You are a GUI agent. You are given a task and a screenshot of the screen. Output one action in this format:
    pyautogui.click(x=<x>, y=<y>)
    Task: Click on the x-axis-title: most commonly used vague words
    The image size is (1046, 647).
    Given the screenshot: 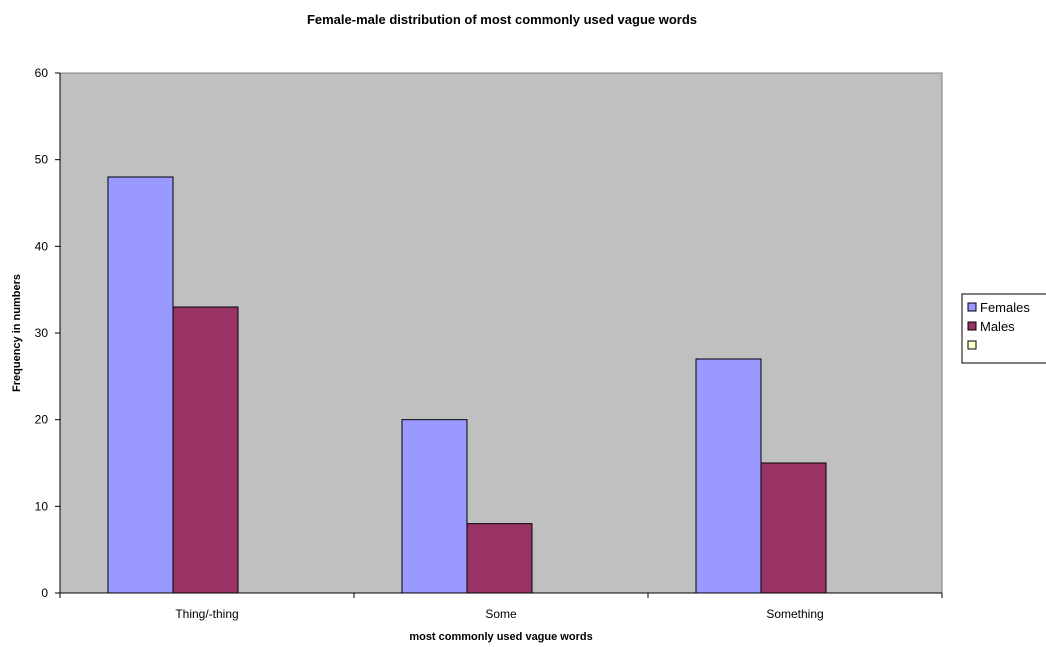 What is the action you would take?
    pyautogui.click(x=500, y=637)
    